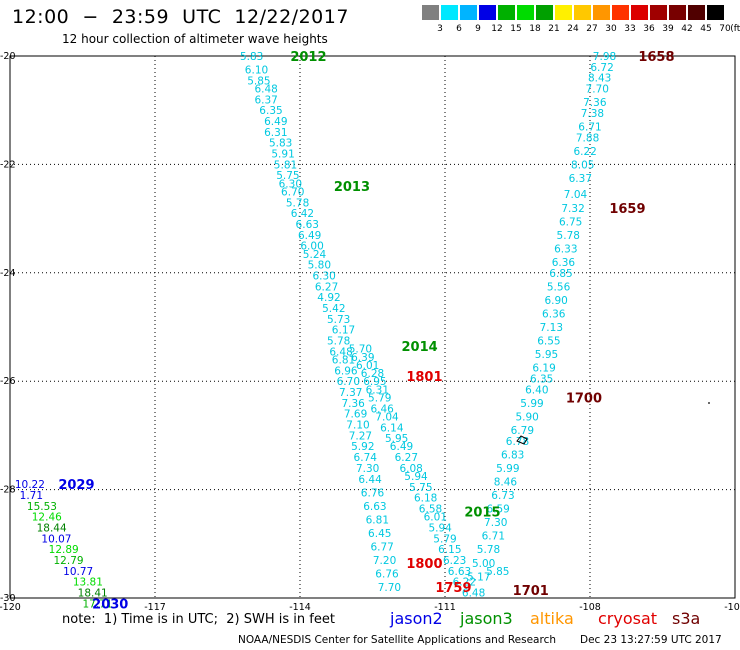 This screenshot has width=740, height=650. I want to click on generated-timestamp: Dec 23 13:27:59 UTC 2017, so click(651, 640).